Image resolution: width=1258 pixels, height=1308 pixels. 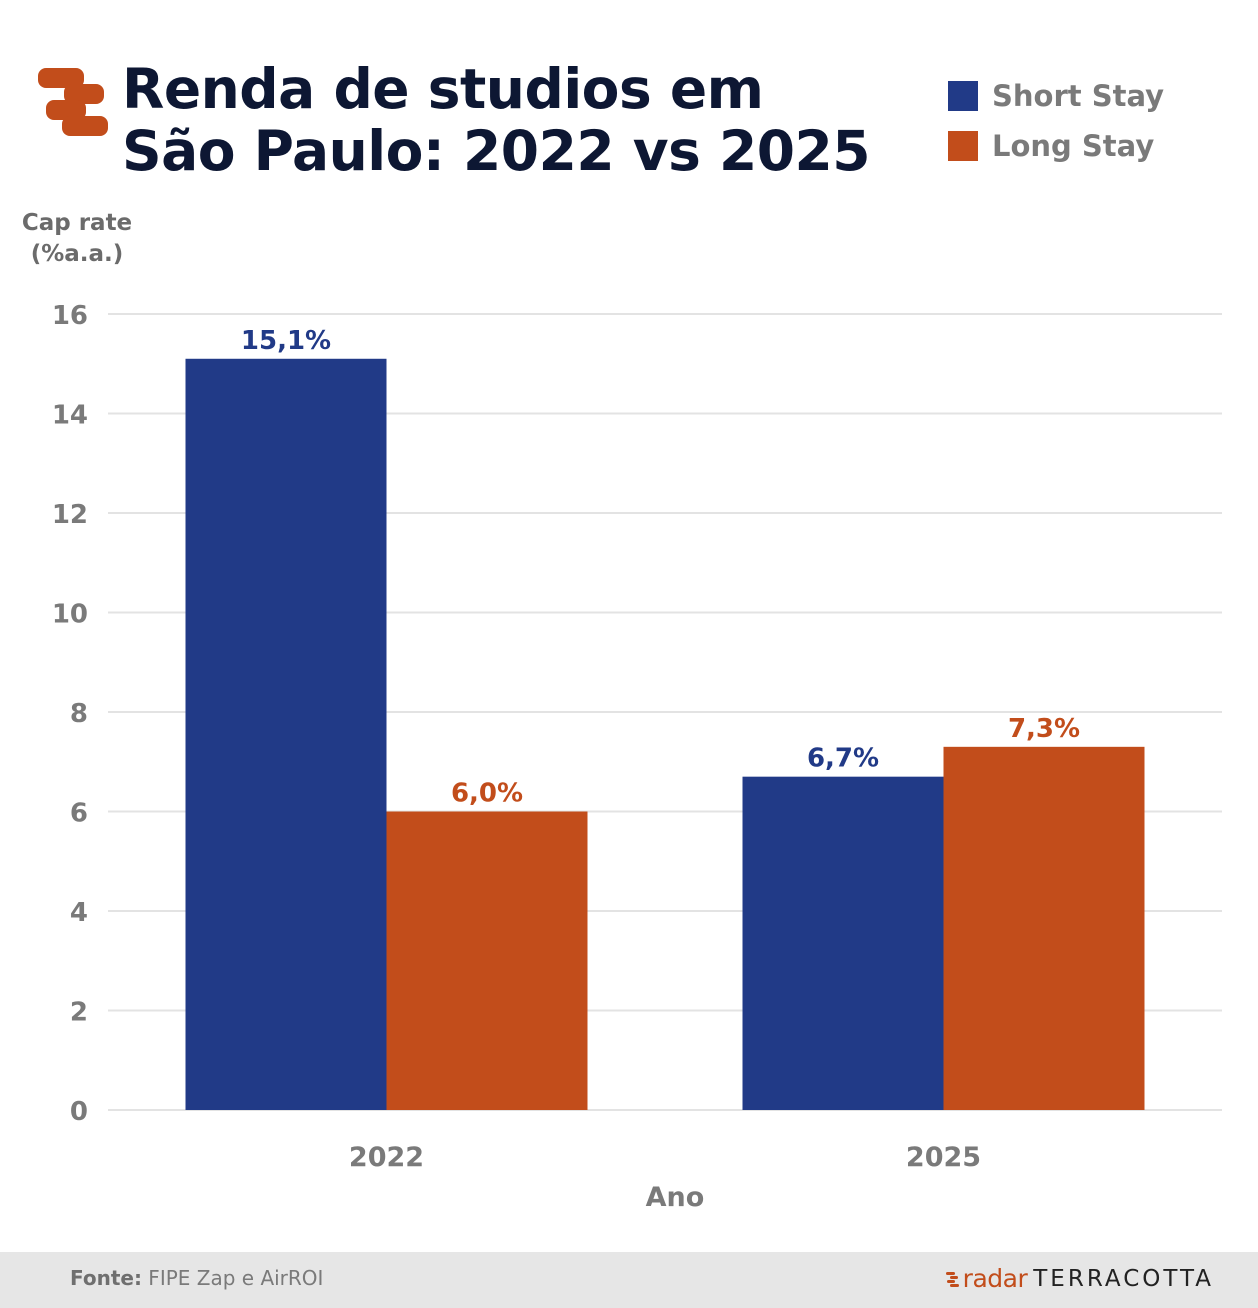 I want to click on legend: Short Stay Long Stay, so click(x=1056, y=128).